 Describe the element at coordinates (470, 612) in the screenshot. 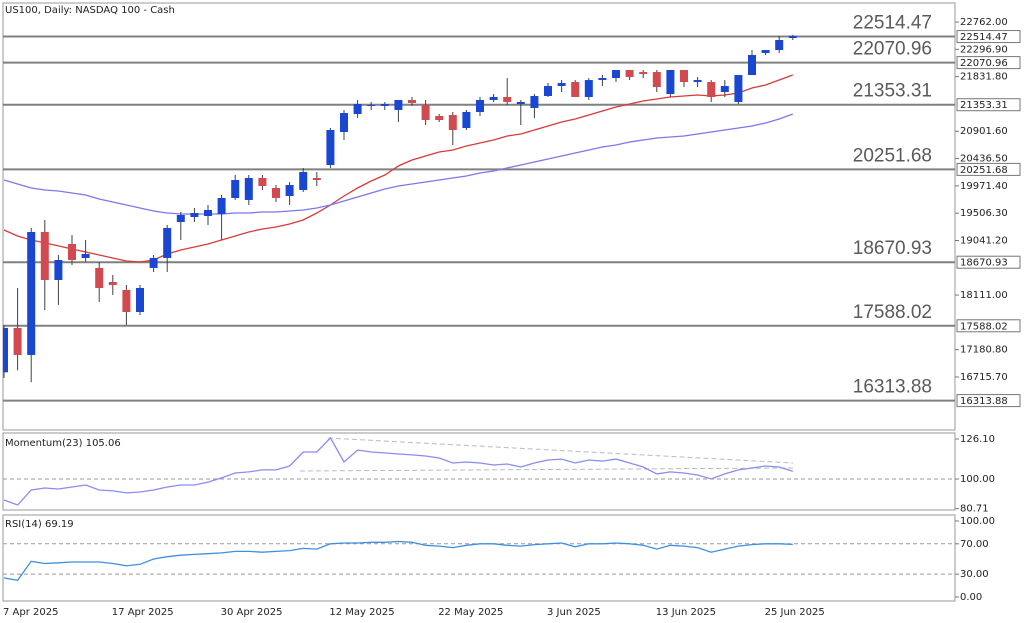

I see `x-tick-label: 22 May 2025` at that location.